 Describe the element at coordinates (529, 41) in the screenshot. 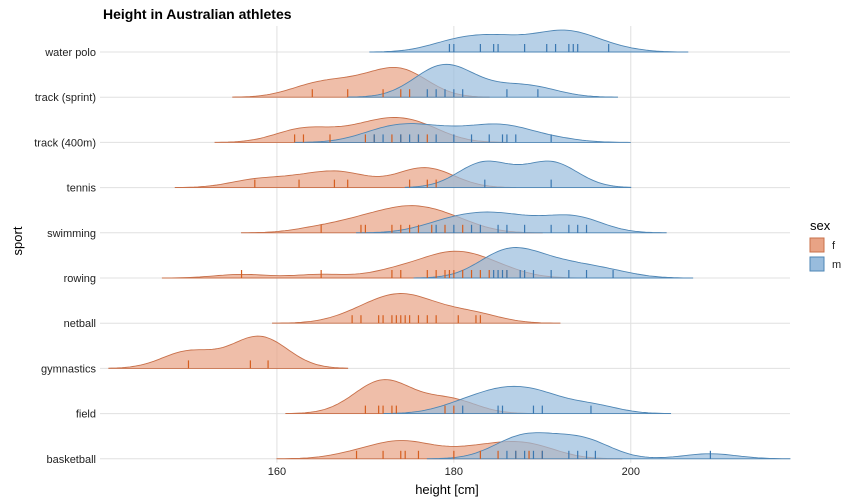

I see `ridge-water-polo-m` at that location.